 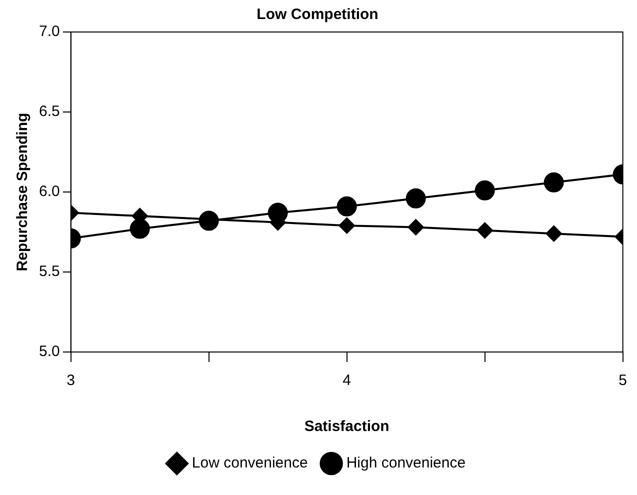 What do you see at coordinates (49, 191) in the screenshot?
I see `y-tick-label: 6.0` at bounding box center [49, 191].